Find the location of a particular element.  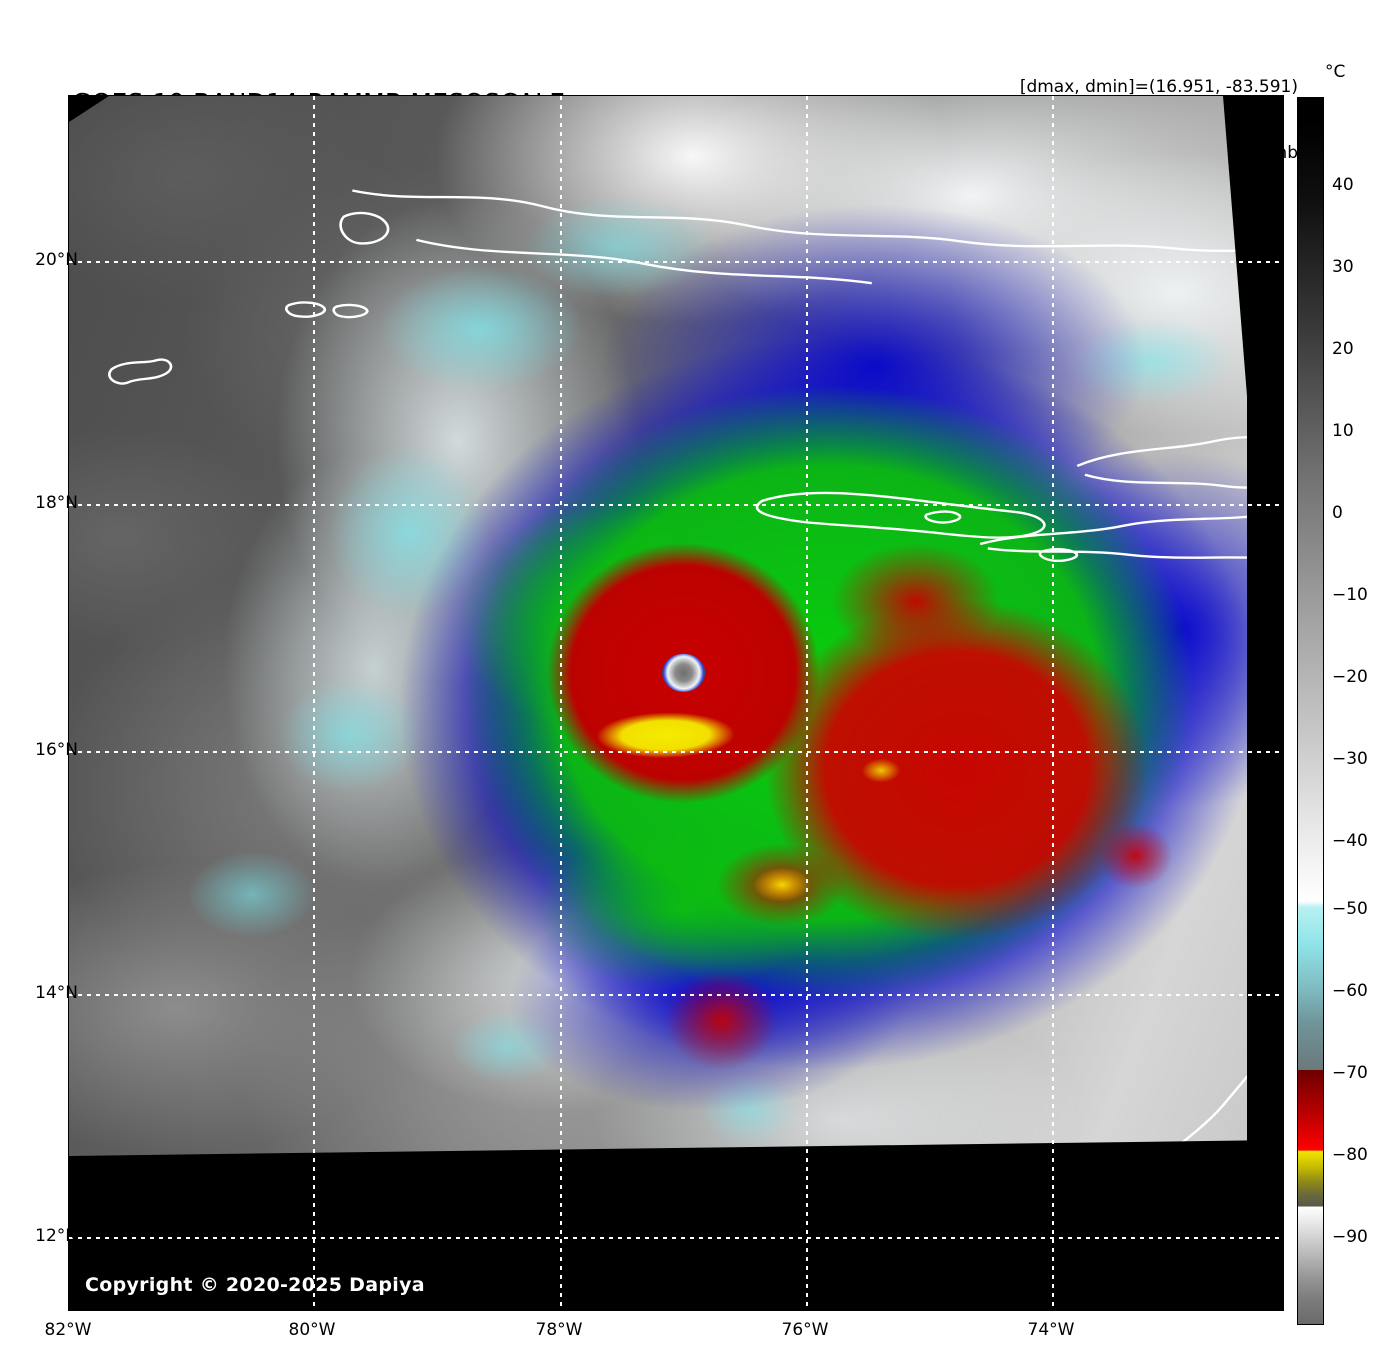

cbar-tick-m90: −90 is located at coordinates (1350, 1237).